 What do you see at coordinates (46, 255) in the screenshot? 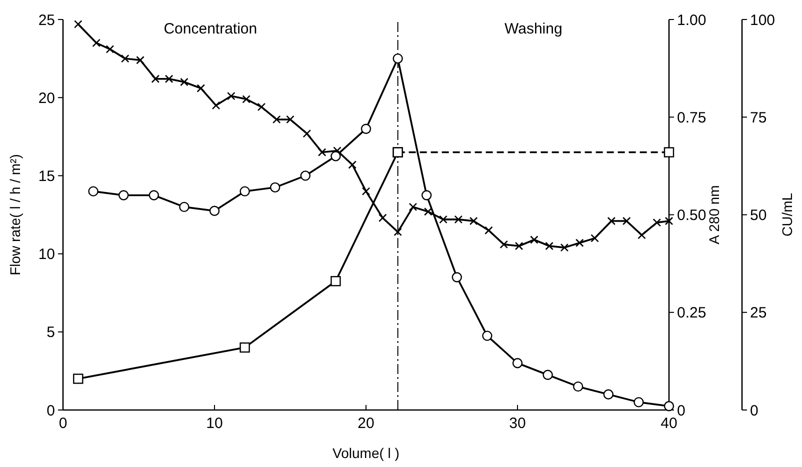
I see `y-tick-label: 10` at bounding box center [46, 255].